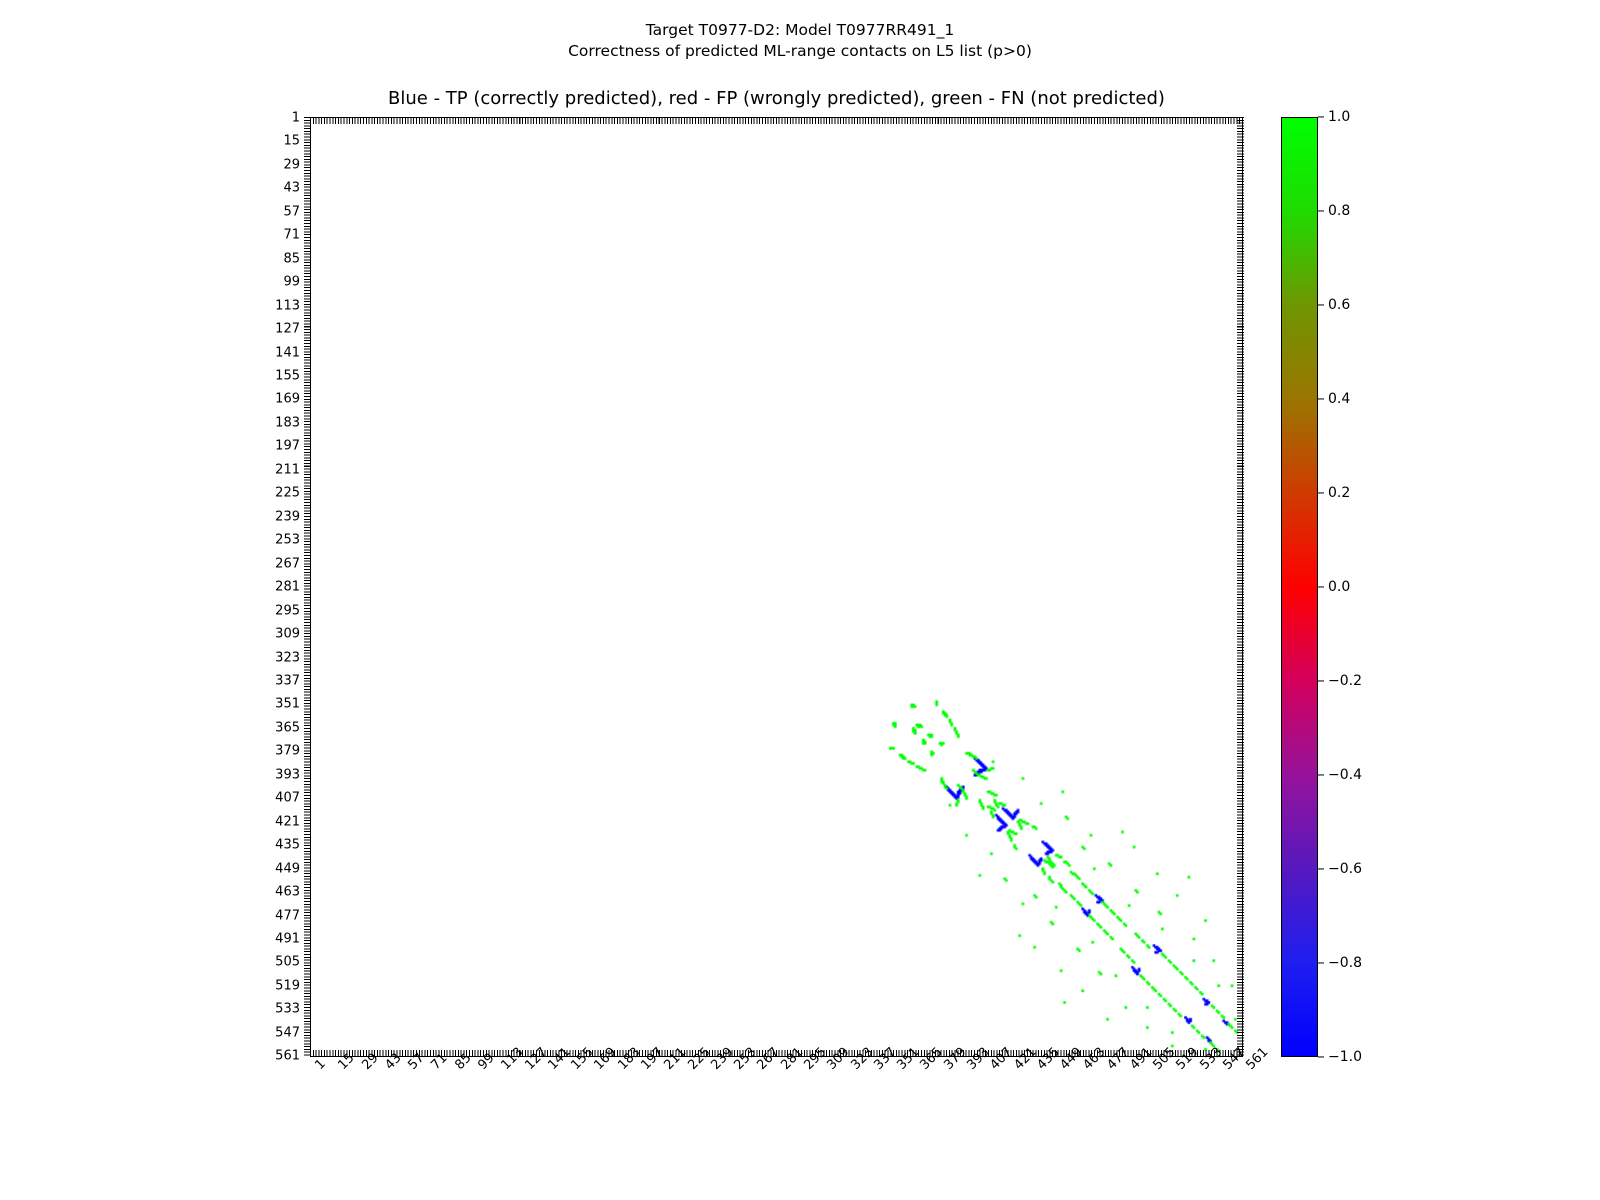 The width and height of the screenshot is (1600, 1200). Describe the element at coordinates (346, 1061) in the screenshot. I see `x-axis-tick-label: 15` at that location.